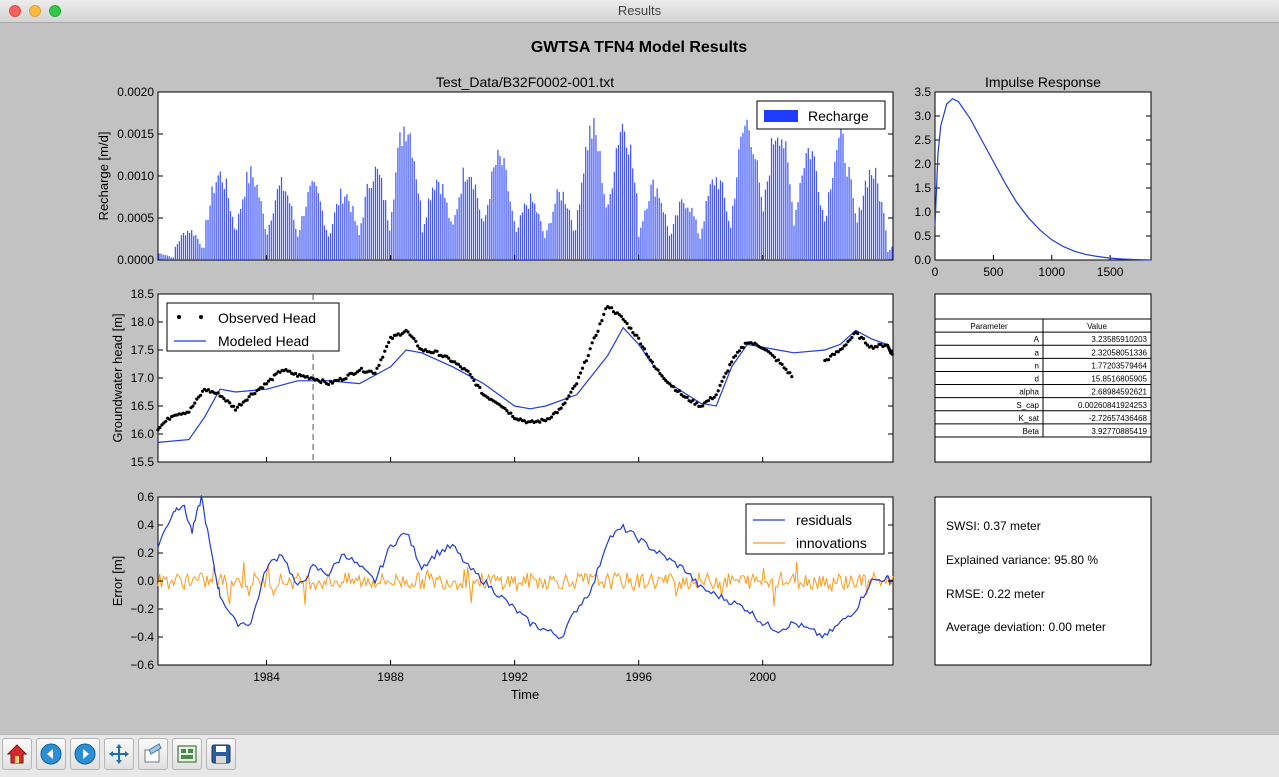 The width and height of the screenshot is (1279, 777). I want to click on forward-button, so click(85, 754).